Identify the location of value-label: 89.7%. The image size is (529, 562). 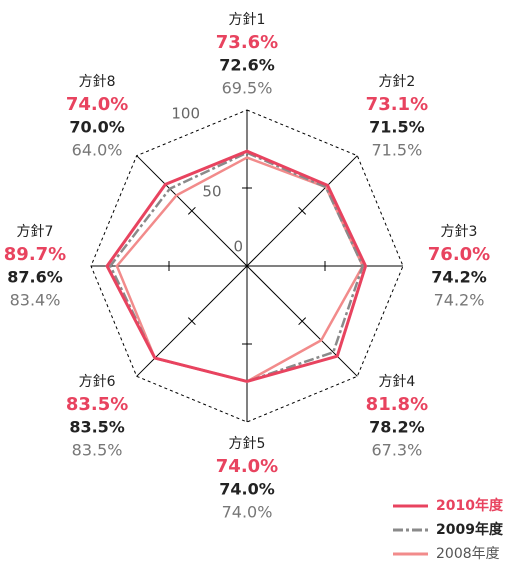
(35, 254).